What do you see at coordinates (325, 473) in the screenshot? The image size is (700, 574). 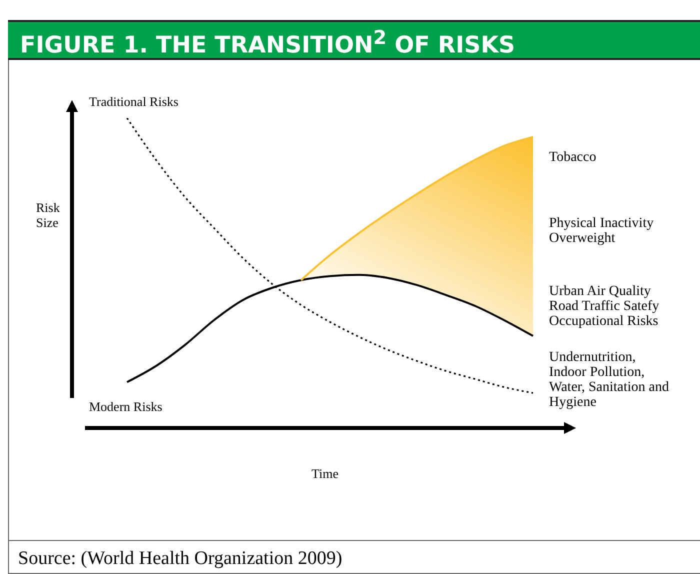 I see `x-axis-title: Time` at bounding box center [325, 473].